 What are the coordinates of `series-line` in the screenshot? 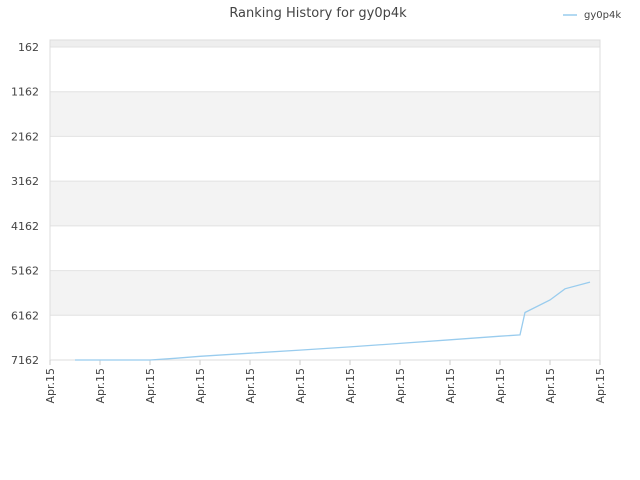 It's located at (333, 321).